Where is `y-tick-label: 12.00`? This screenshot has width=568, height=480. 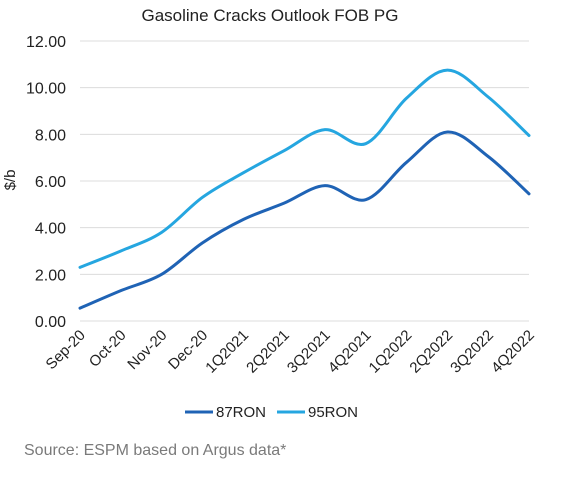
y-tick-label: 12.00 is located at coordinates (46, 42).